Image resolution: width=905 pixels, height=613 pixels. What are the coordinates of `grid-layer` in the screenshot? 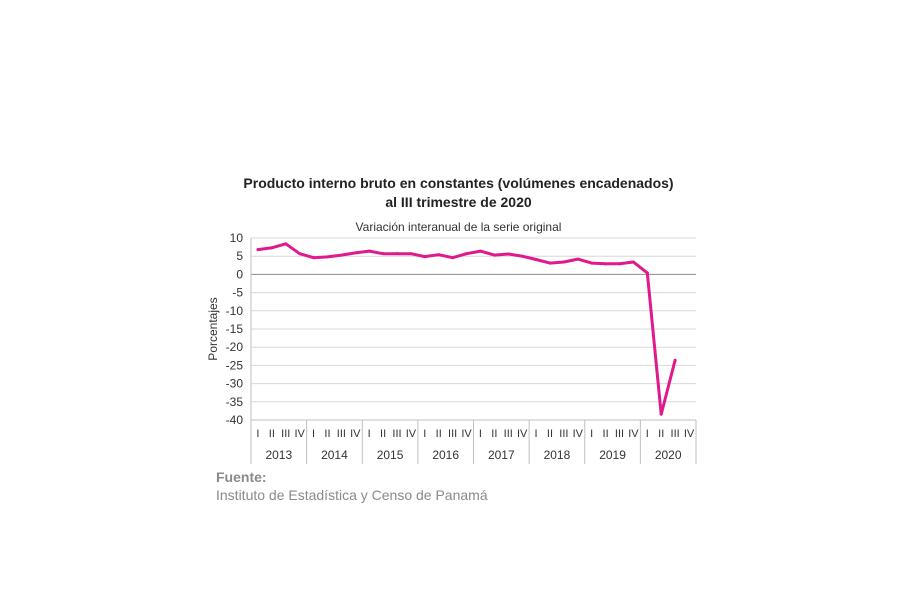 It's located at (473, 329).